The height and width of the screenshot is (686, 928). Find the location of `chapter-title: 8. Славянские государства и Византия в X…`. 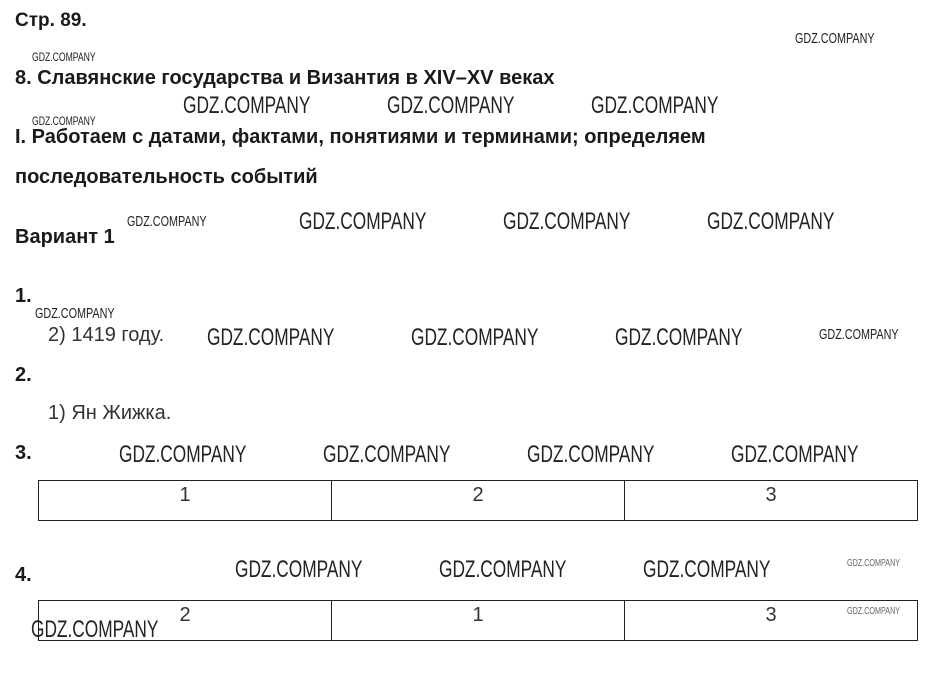

chapter-title: 8. Славянские государства и Византия в X… is located at coordinates (285, 78).